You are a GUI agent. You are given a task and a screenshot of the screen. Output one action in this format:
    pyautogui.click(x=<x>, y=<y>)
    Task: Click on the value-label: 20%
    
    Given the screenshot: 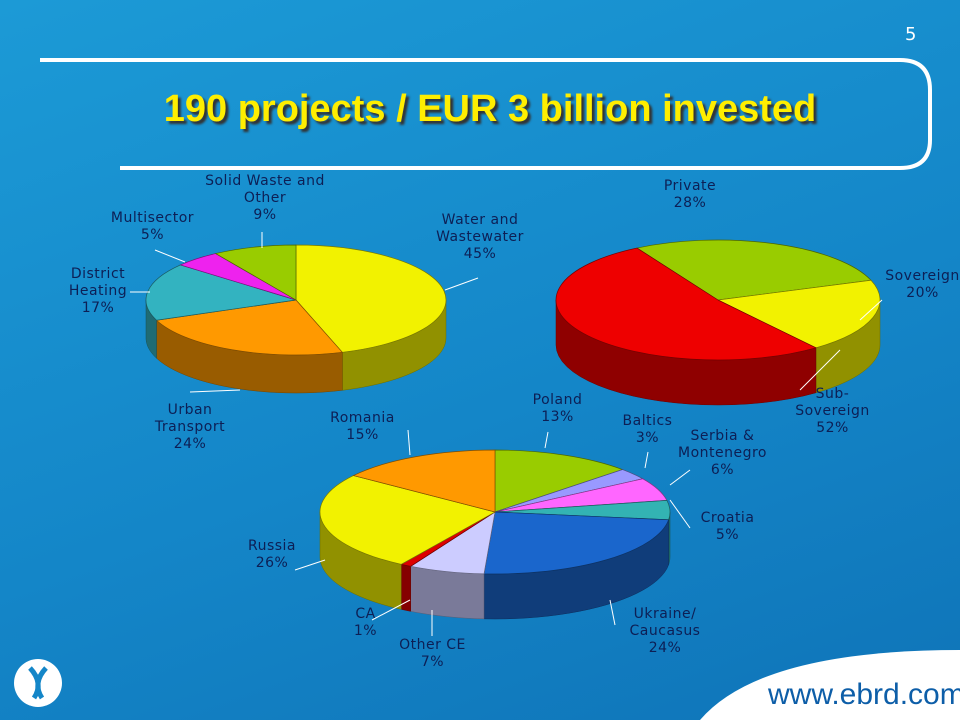 What is the action you would take?
    pyautogui.click(x=922, y=293)
    